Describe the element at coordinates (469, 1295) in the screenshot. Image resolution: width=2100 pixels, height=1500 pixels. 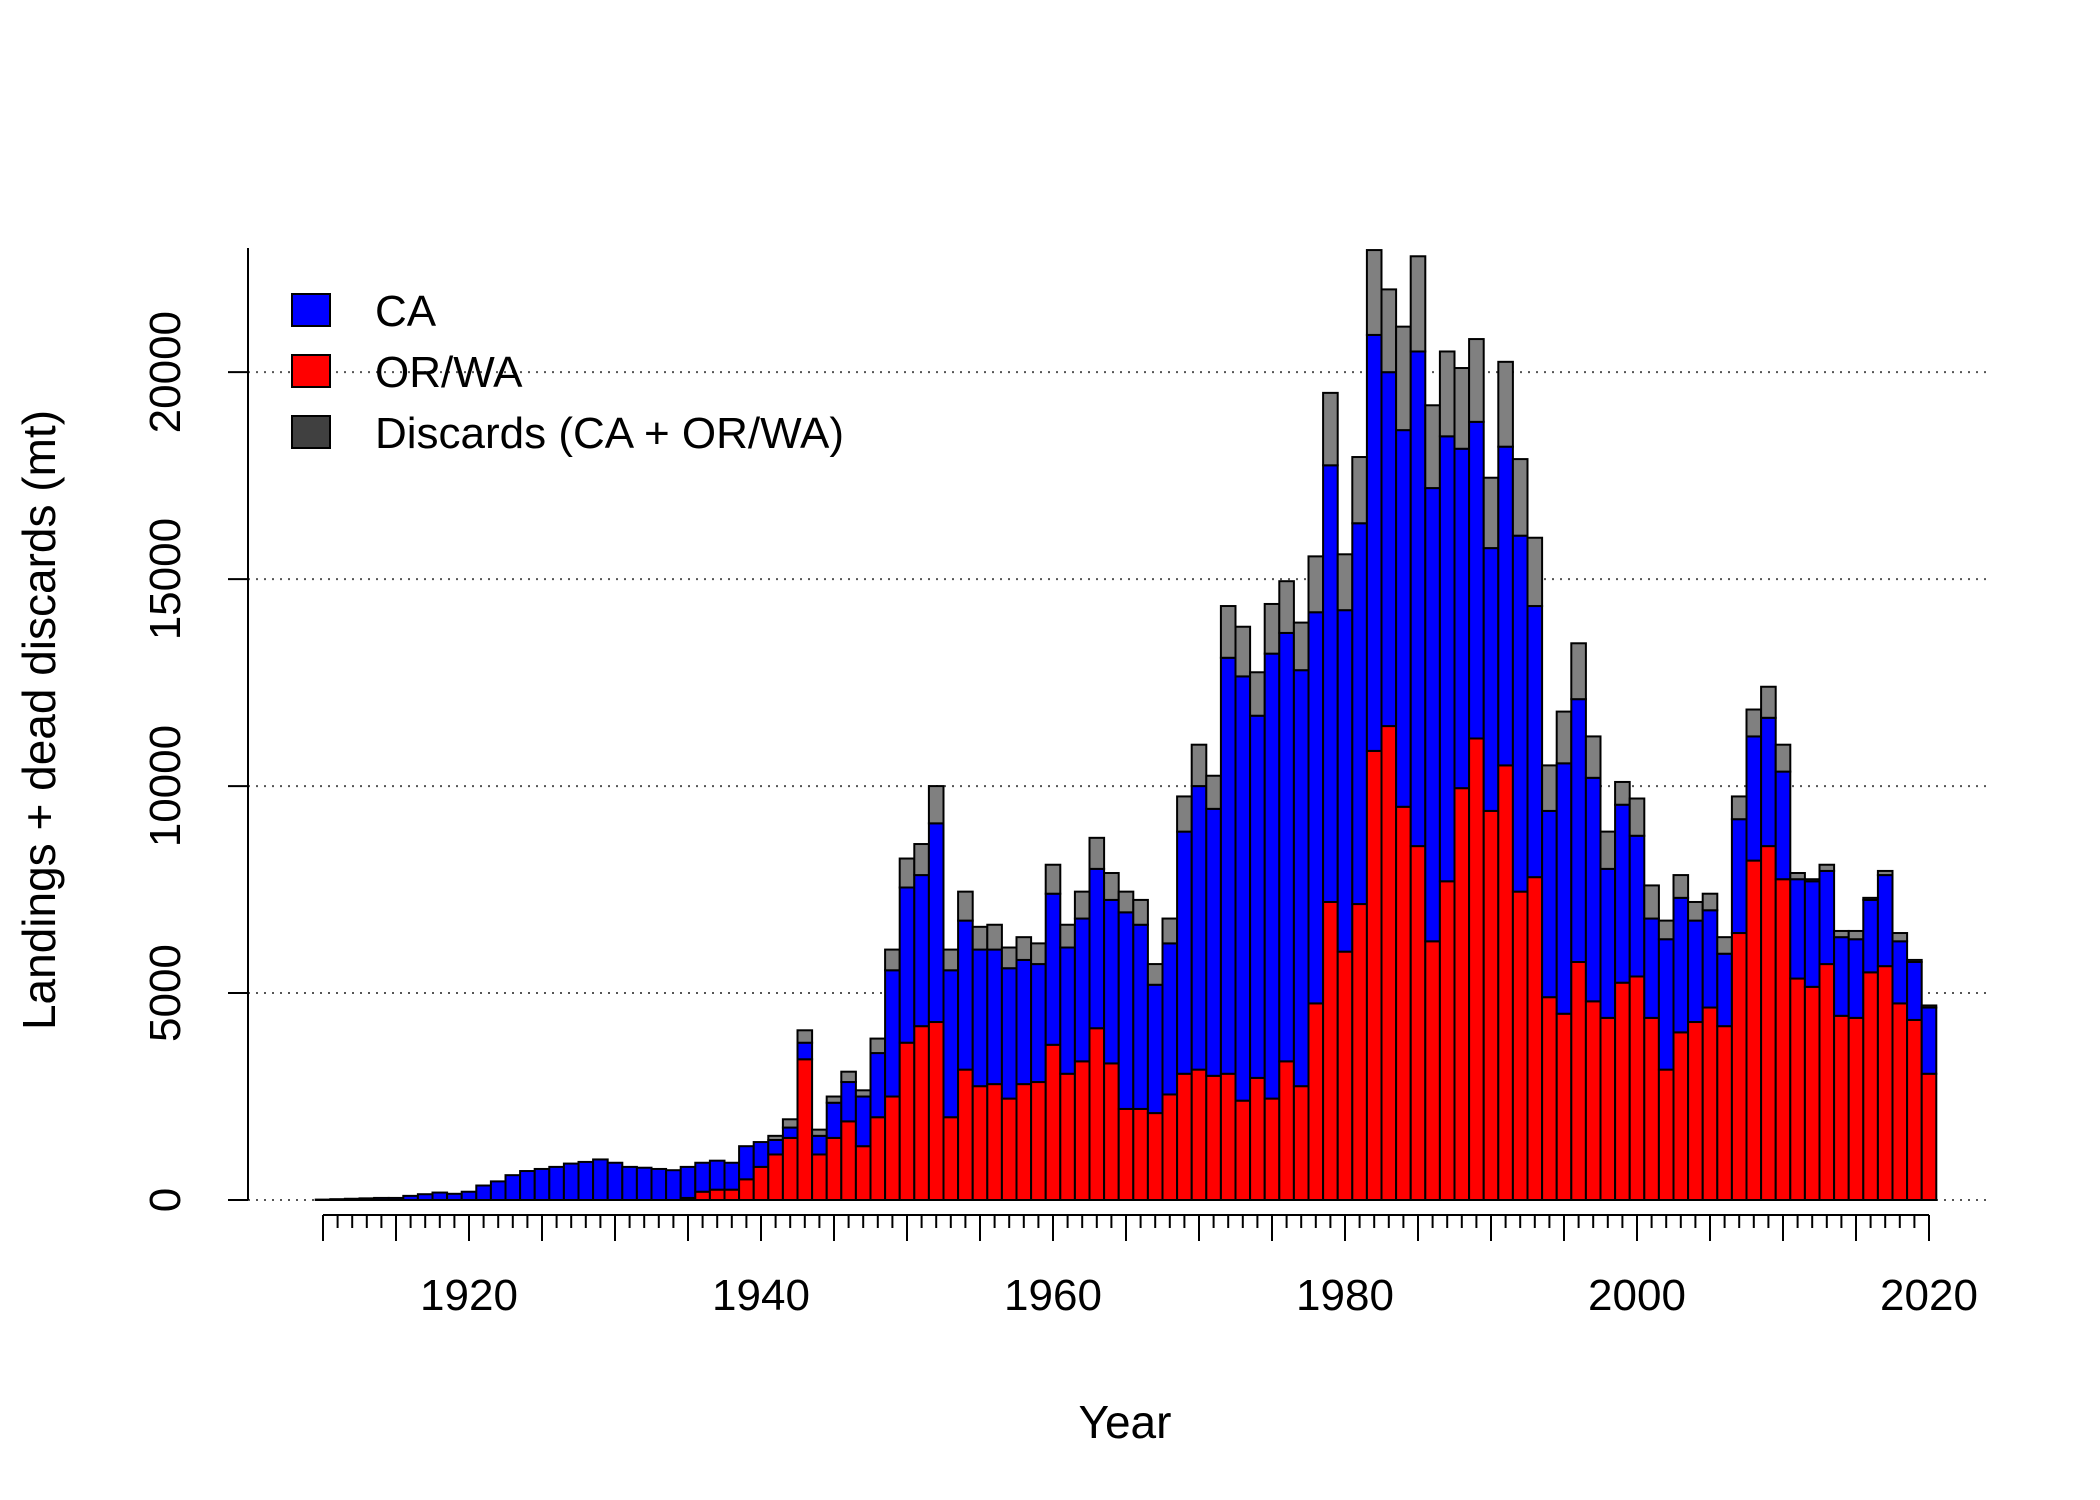
I see `x-tick-label: 1920` at that location.